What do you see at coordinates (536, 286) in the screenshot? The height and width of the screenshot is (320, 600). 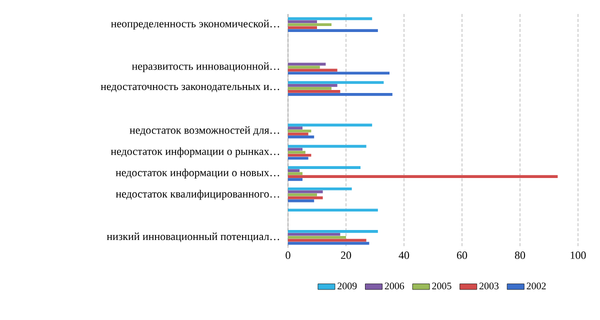 I see `legend-label: 2002` at bounding box center [536, 286].